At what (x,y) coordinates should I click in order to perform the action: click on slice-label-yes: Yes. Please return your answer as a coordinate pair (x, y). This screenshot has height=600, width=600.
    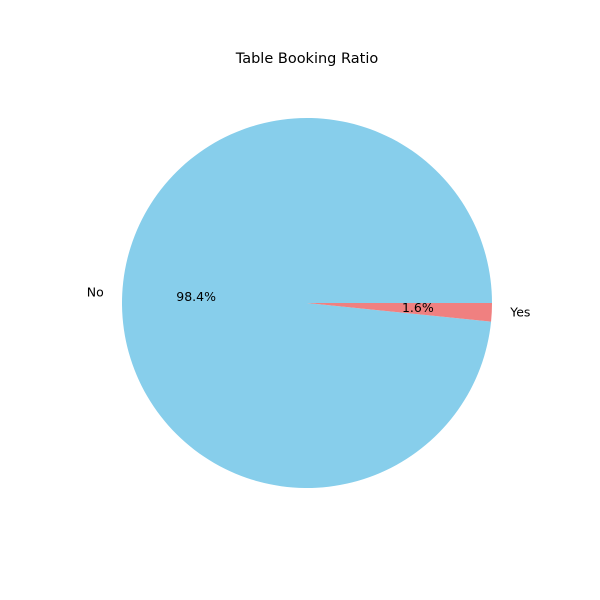
    Looking at the image, I should click on (519, 312).